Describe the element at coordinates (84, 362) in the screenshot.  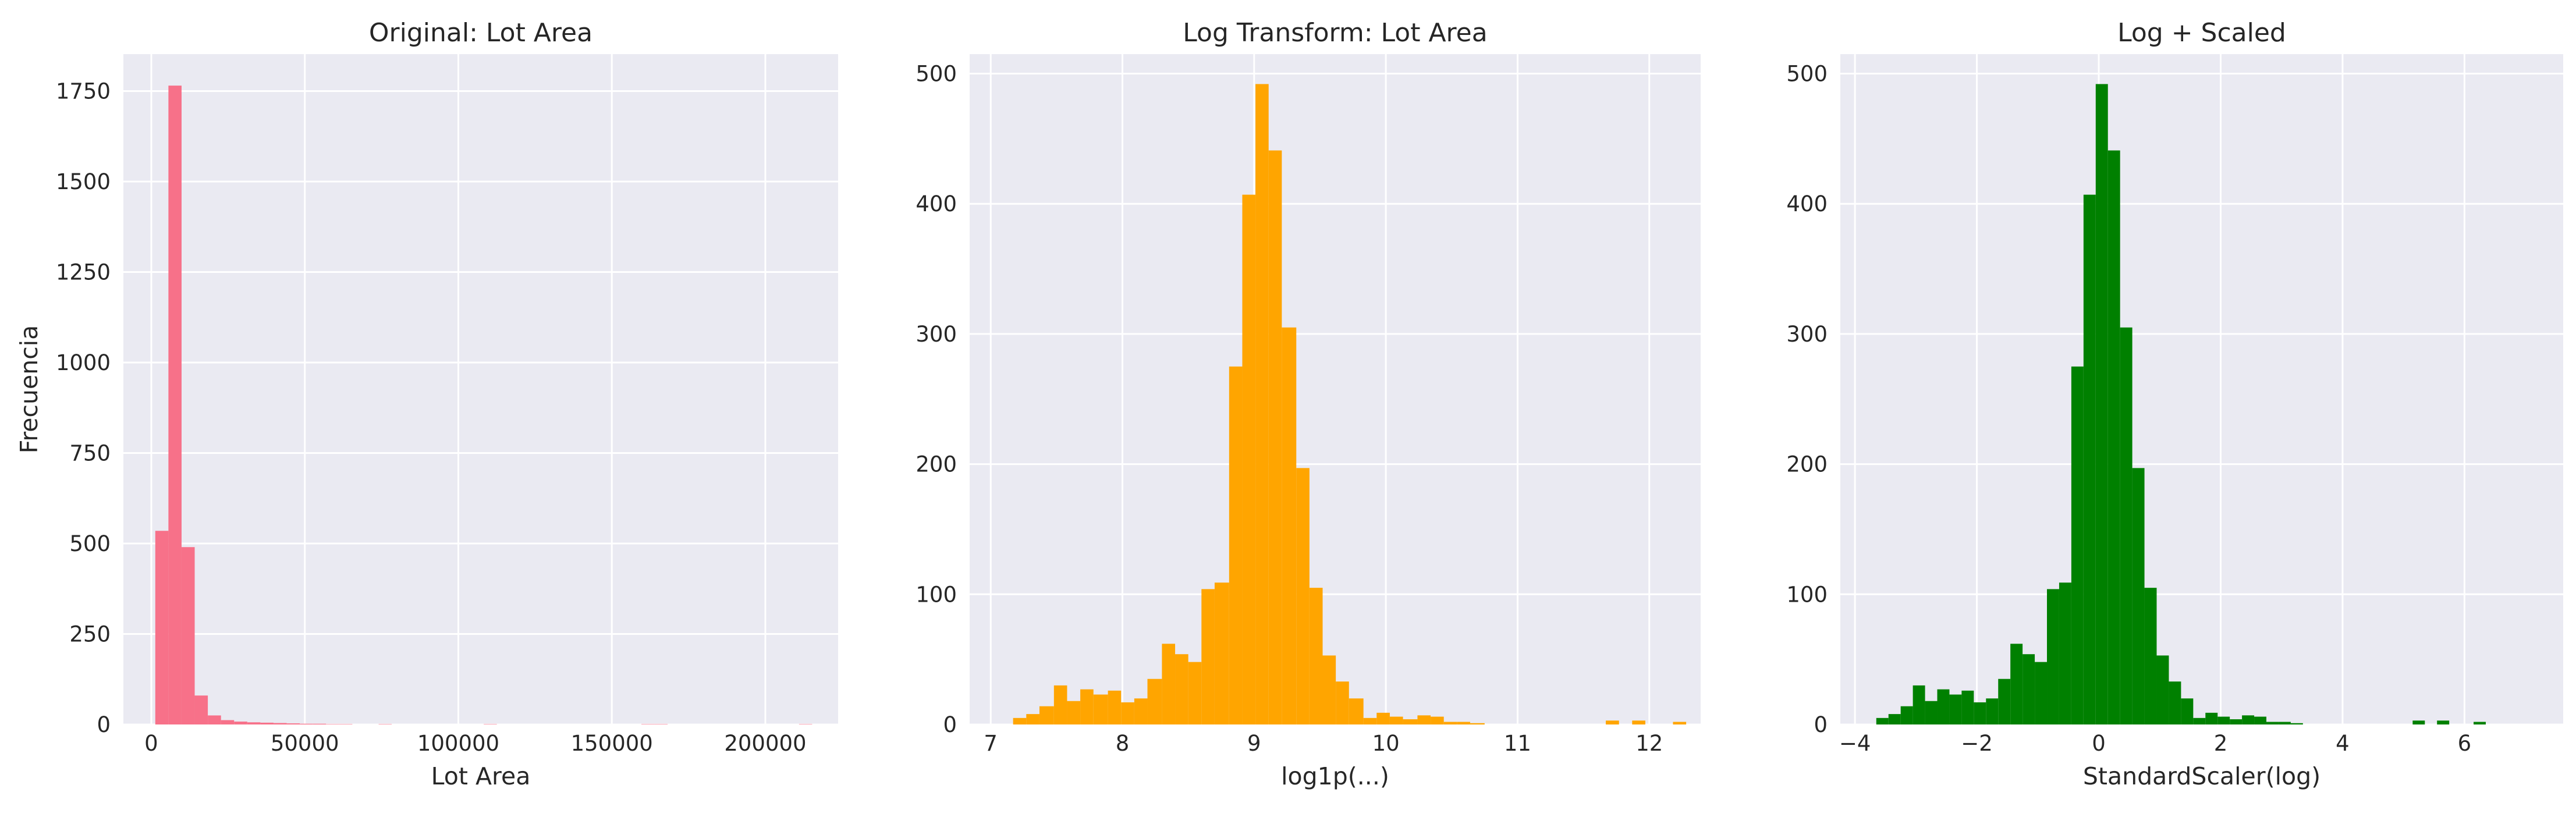
I see `y-tick-label: 1000` at that location.